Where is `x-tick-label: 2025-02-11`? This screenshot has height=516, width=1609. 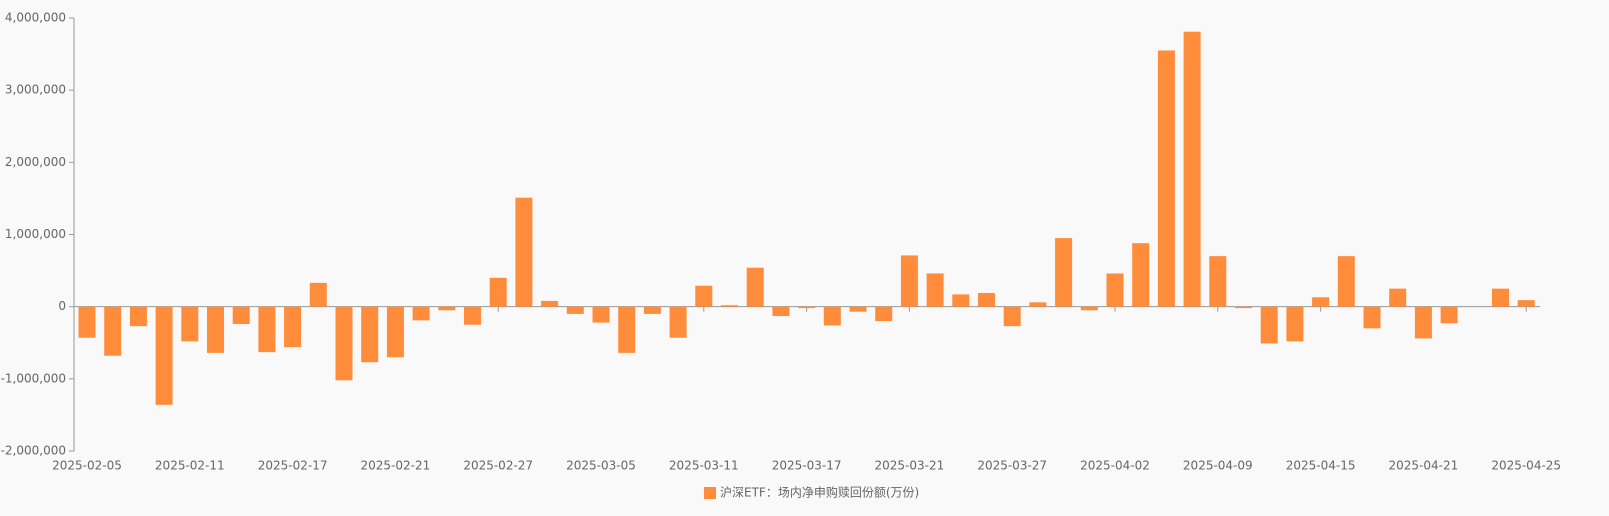 x-tick-label: 2025-02-11 is located at coordinates (190, 466).